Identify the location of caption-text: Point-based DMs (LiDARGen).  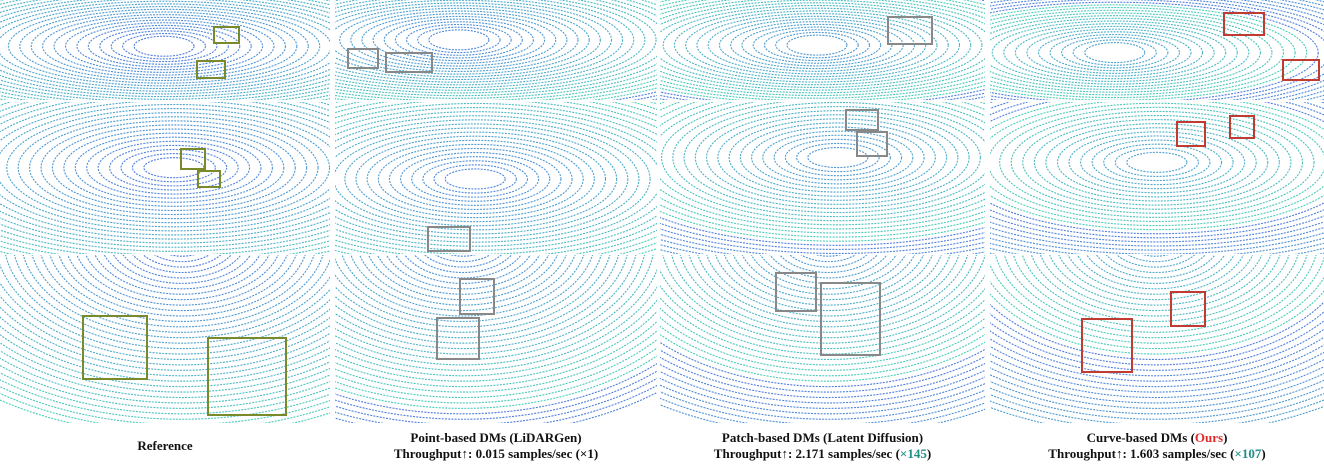
(496, 437).